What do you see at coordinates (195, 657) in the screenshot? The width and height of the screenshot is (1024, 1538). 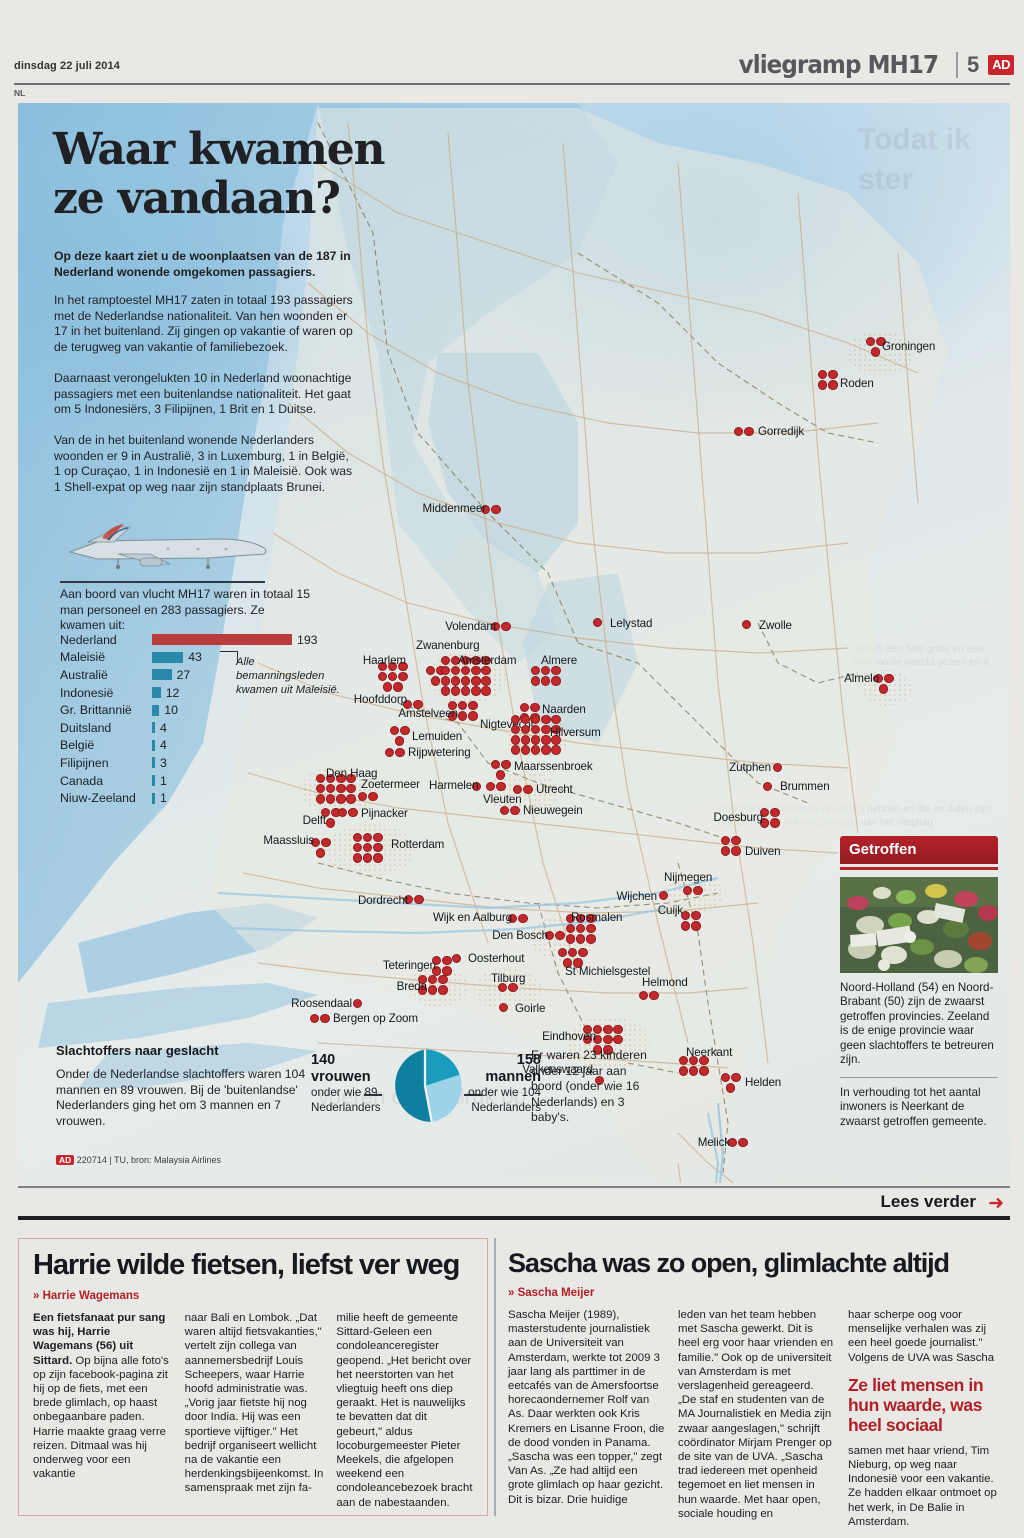 I see `bar-value: 43` at bounding box center [195, 657].